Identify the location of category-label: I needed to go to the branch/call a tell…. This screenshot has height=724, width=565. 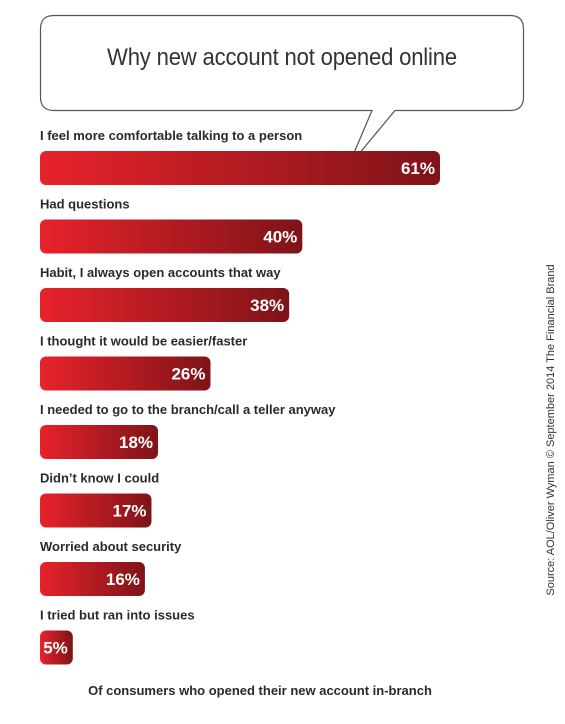
(188, 409).